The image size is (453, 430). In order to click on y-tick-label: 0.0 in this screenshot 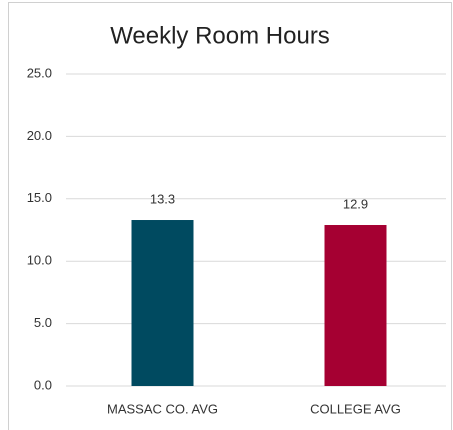, I will do `click(43, 384)`.